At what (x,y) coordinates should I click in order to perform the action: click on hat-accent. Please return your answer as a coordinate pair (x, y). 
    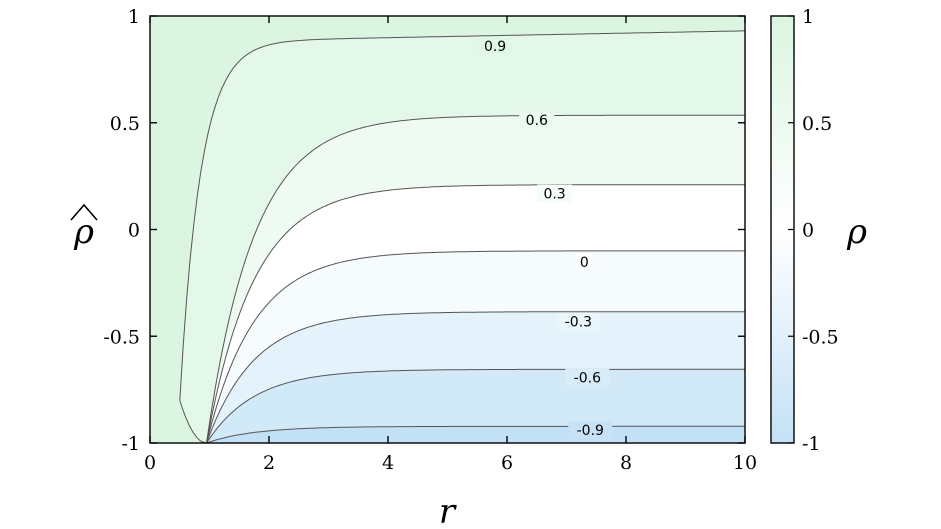
    Looking at the image, I should click on (84, 212).